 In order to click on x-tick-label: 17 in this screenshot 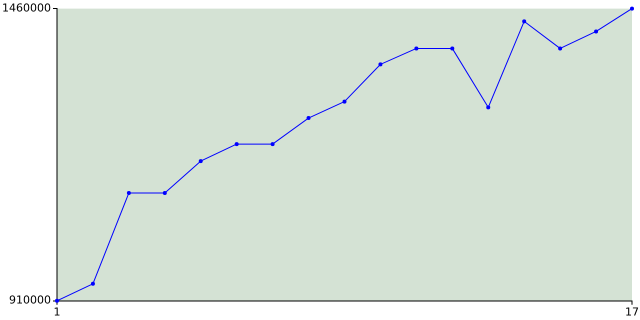, I will do `click(632, 311)`.